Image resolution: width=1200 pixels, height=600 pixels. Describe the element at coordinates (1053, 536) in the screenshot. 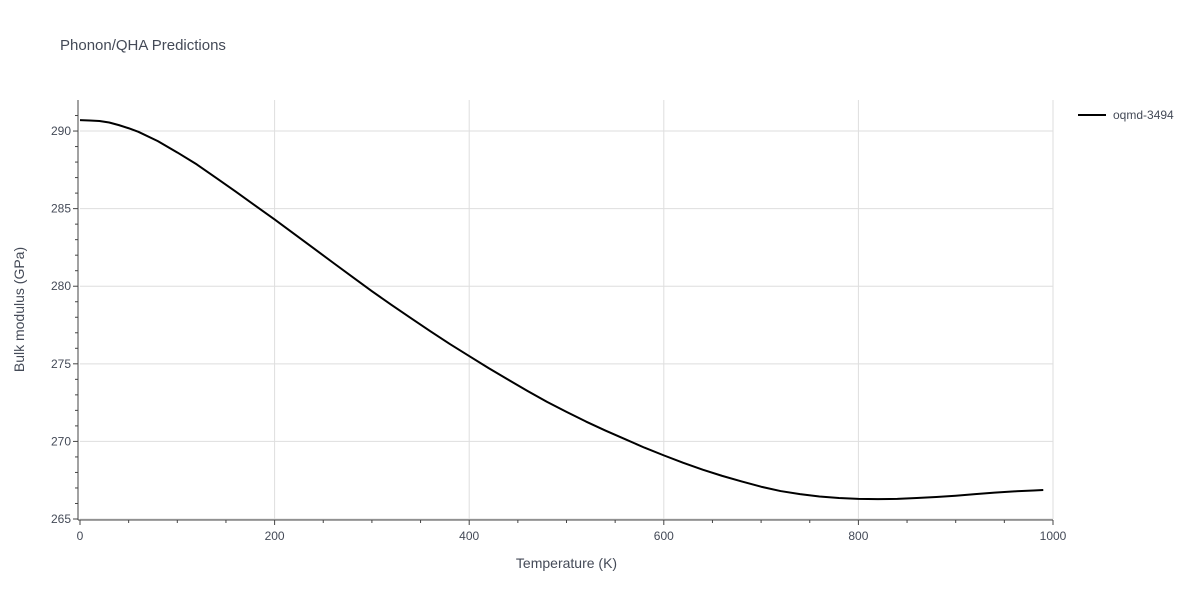

I see `x-tick-label: 1000` at that location.